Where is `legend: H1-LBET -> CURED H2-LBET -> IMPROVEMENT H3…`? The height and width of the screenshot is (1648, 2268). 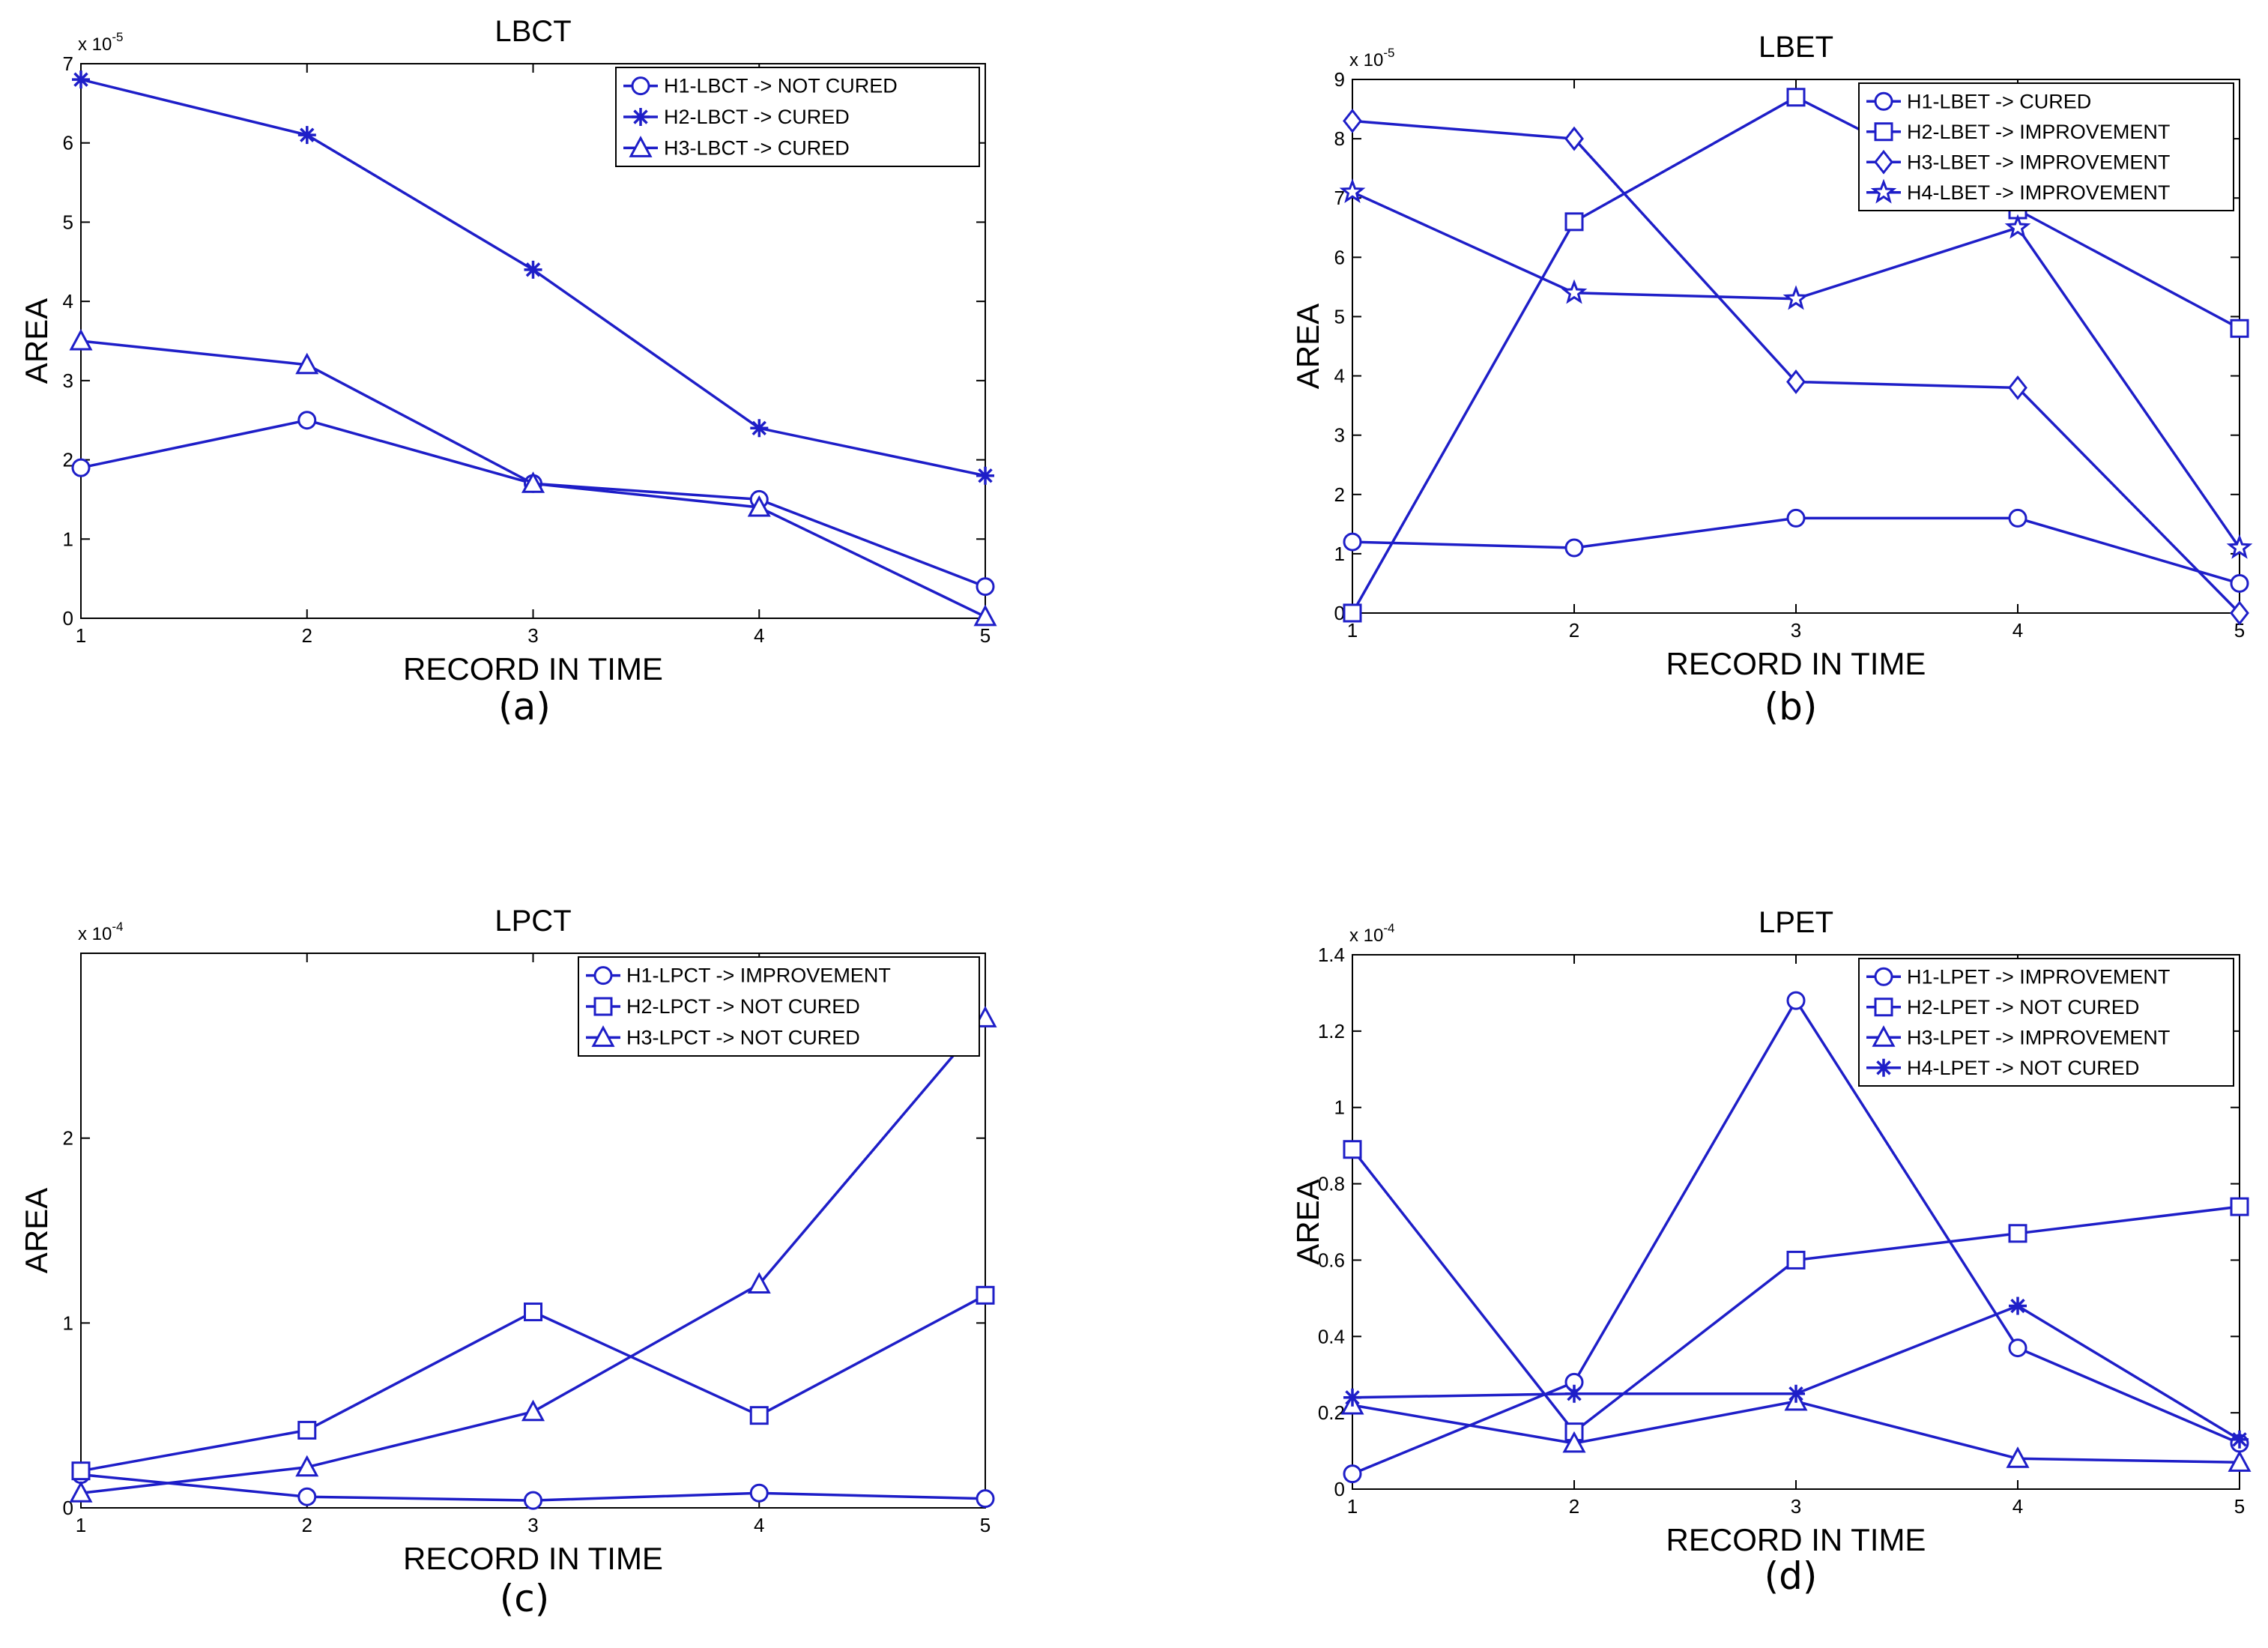 legend: H1-LBET -> CURED H2-LBET -> IMPROVEMENT H3… is located at coordinates (2046, 146).